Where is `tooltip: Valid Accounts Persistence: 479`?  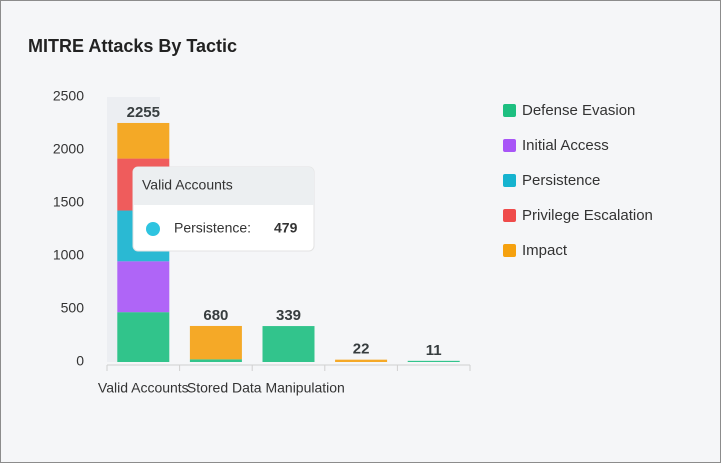
tooltip: Valid Accounts Persistence: 479 is located at coordinates (223, 209).